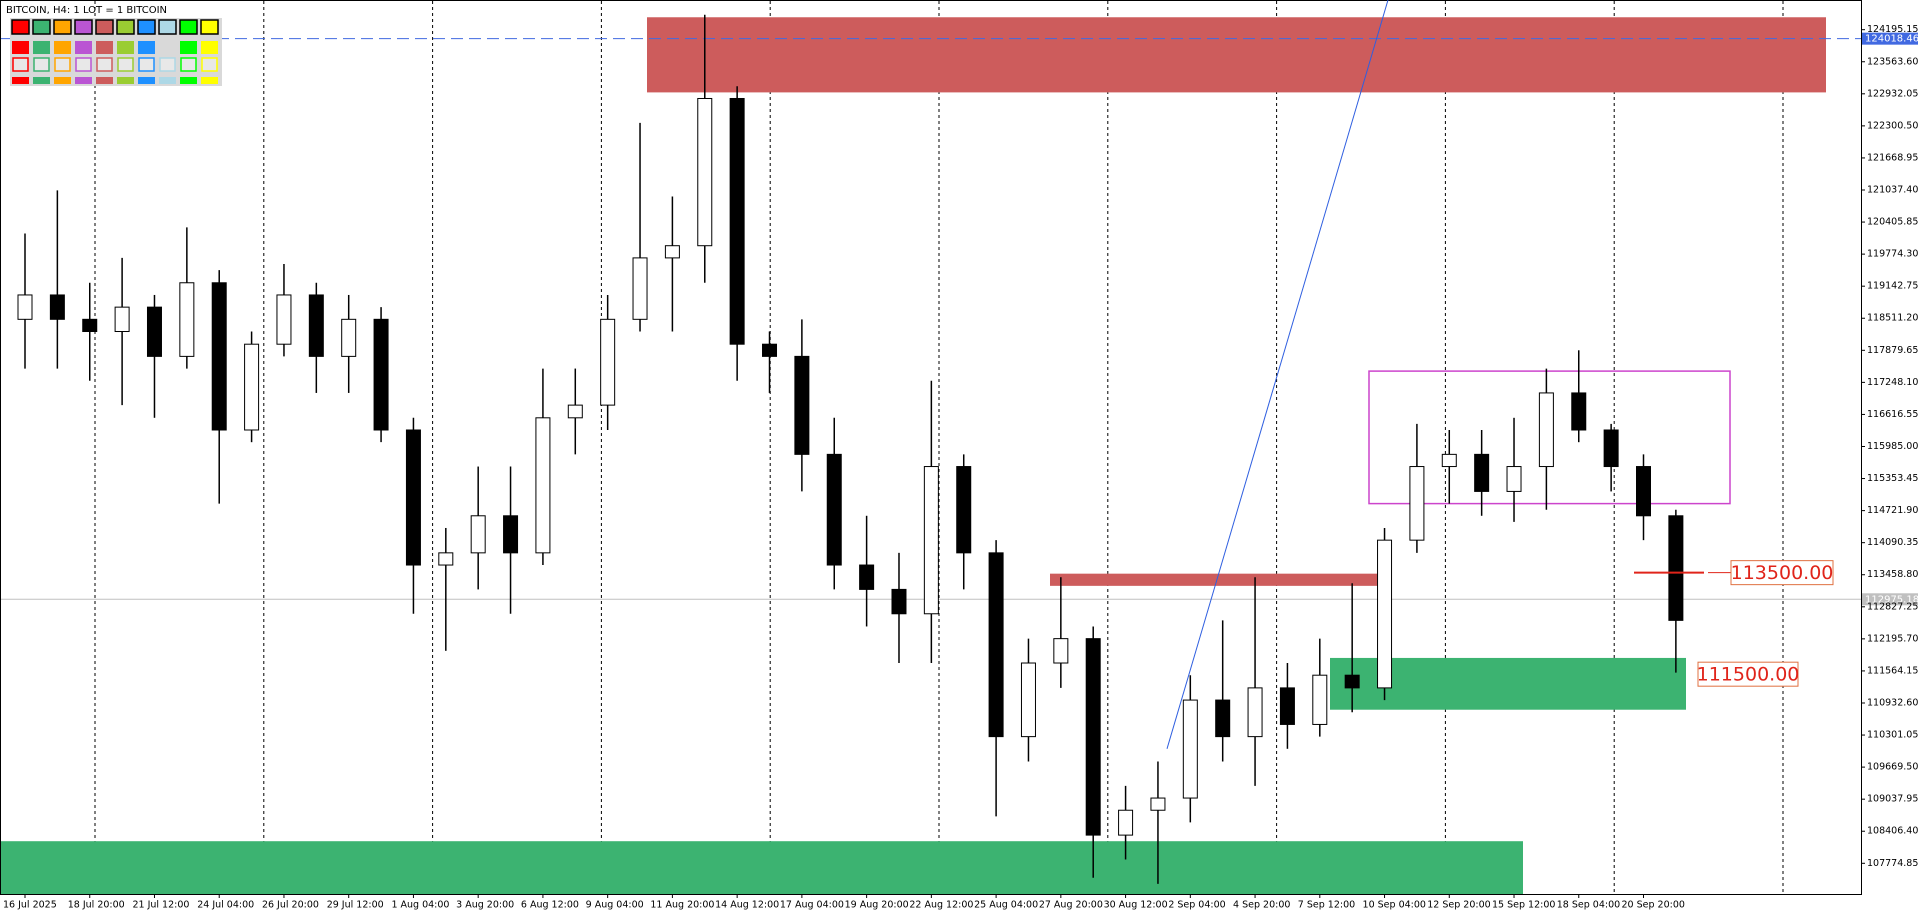 The width and height of the screenshot is (1920, 915). What do you see at coordinates (116, 52) in the screenshot?
I see `color-palette` at bounding box center [116, 52].